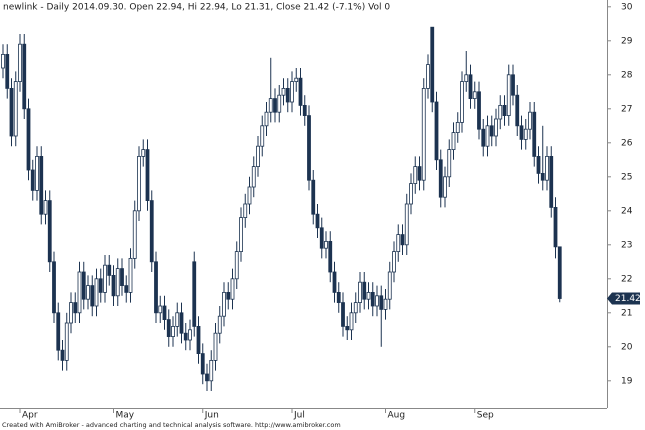 This screenshot has width=645, height=430. Describe the element at coordinates (626, 279) in the screenshot. I see `y-tick-label: 22` at that location.